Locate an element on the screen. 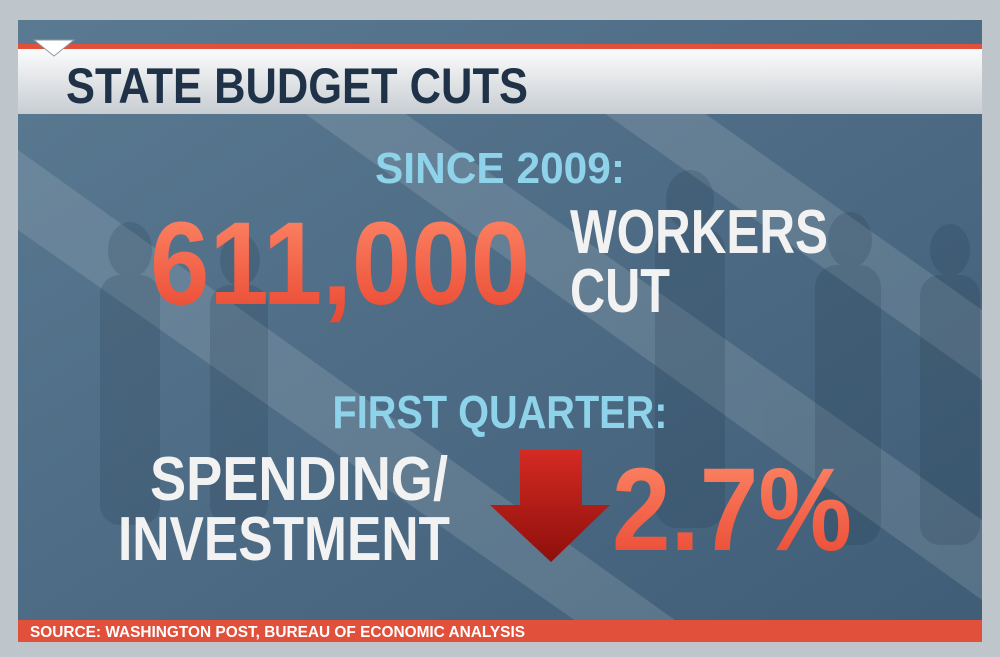  header-title: STATE BUDGET CUTS is located at coordinates (297, 86).